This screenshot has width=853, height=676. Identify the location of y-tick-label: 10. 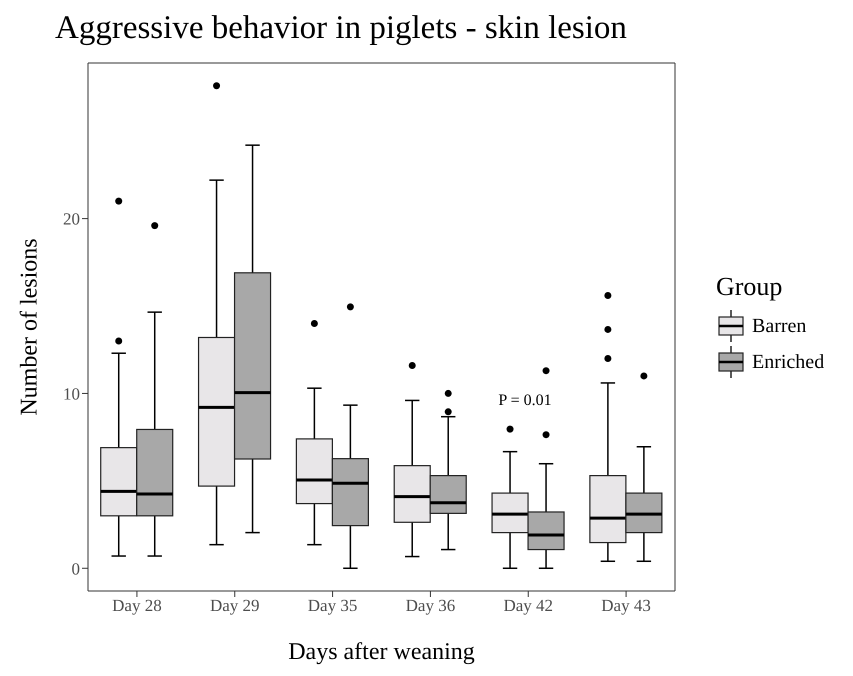
(71, 394).